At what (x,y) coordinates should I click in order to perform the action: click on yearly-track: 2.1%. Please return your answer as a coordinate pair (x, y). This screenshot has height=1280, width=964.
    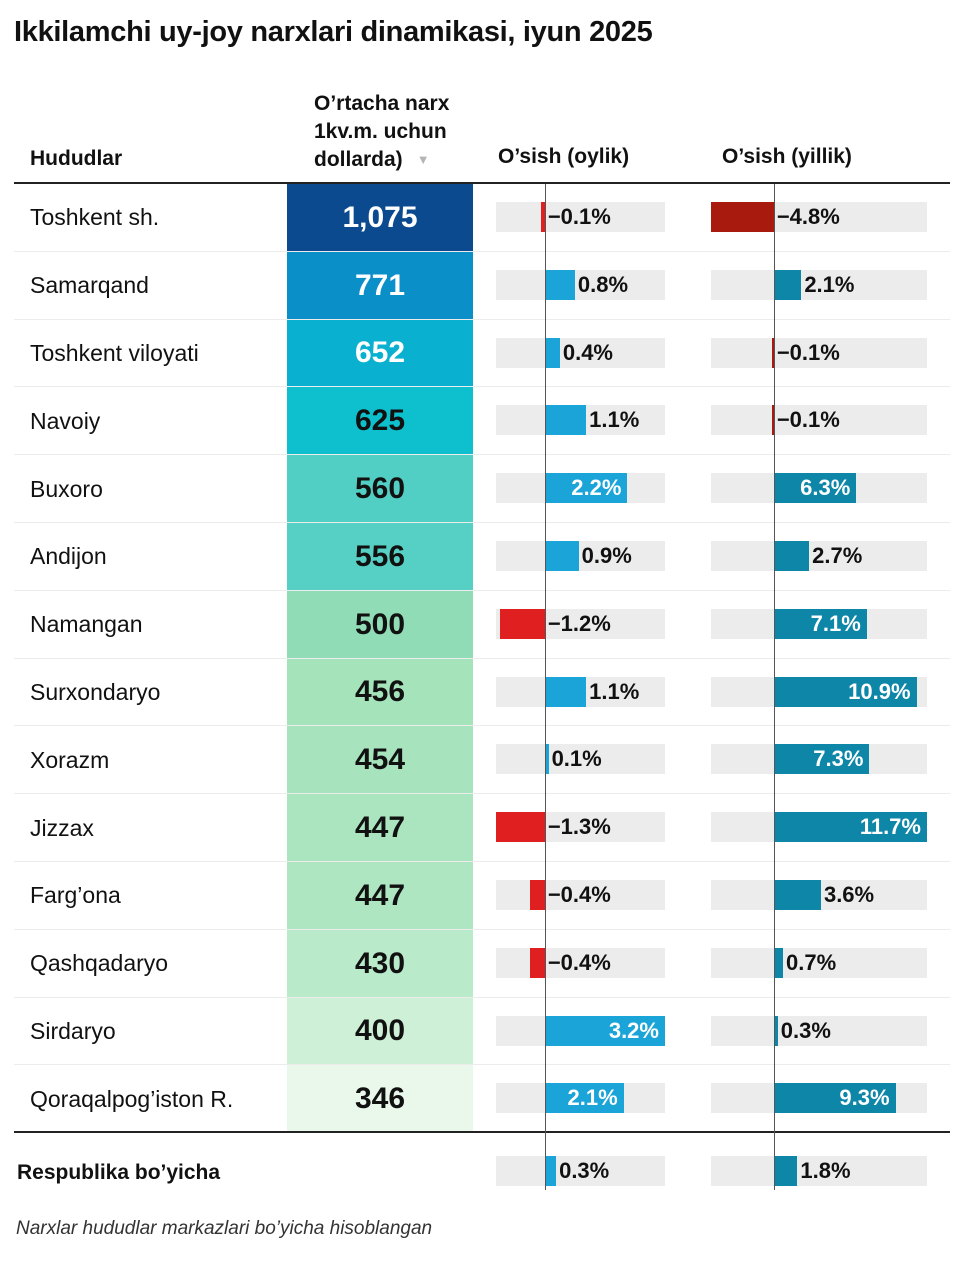
    Looking at the image, I should click on (819, 284).